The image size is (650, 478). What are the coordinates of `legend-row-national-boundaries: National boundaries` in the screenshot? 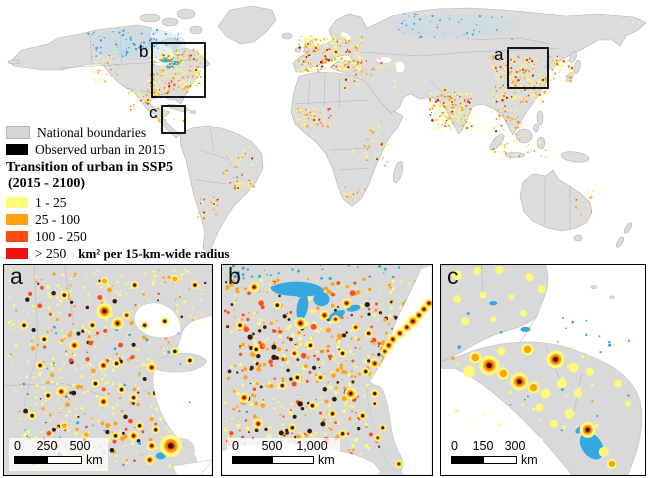 It's located at (116, 132).